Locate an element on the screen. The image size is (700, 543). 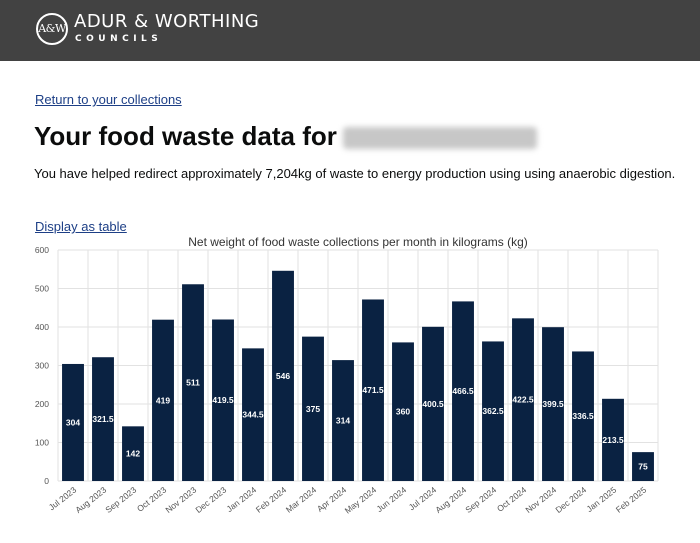
bar-dec-2023 is located at coordinates (223, 400).